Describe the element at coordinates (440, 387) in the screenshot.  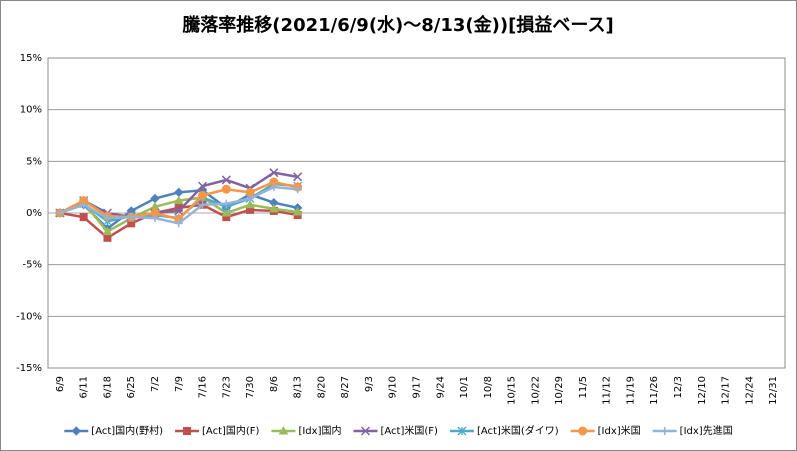
I see `x-tick-label: 9/24` at that location.